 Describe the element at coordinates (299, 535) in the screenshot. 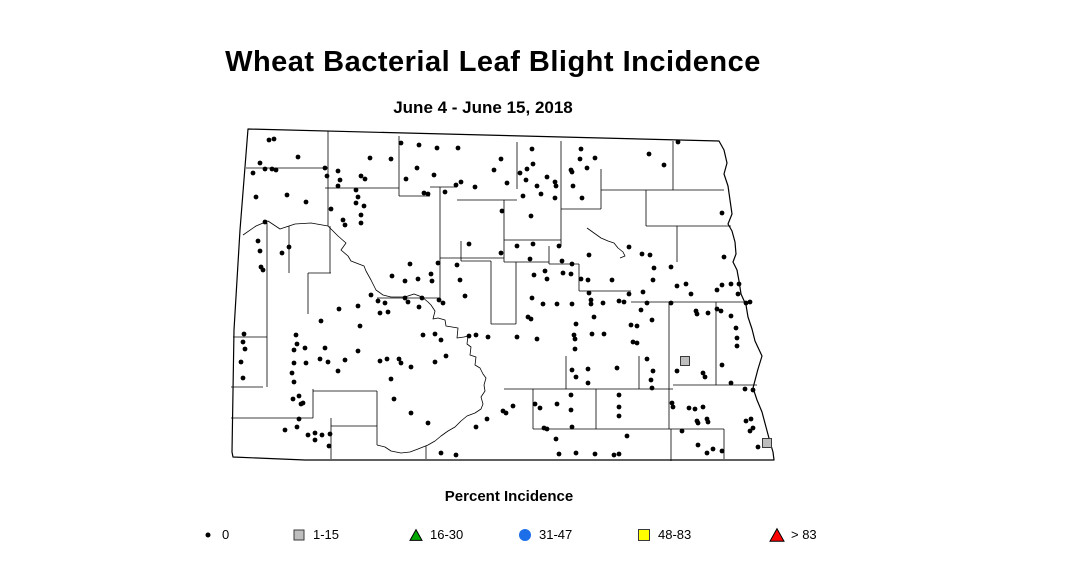

I see `legend-square-glyph` at that location.